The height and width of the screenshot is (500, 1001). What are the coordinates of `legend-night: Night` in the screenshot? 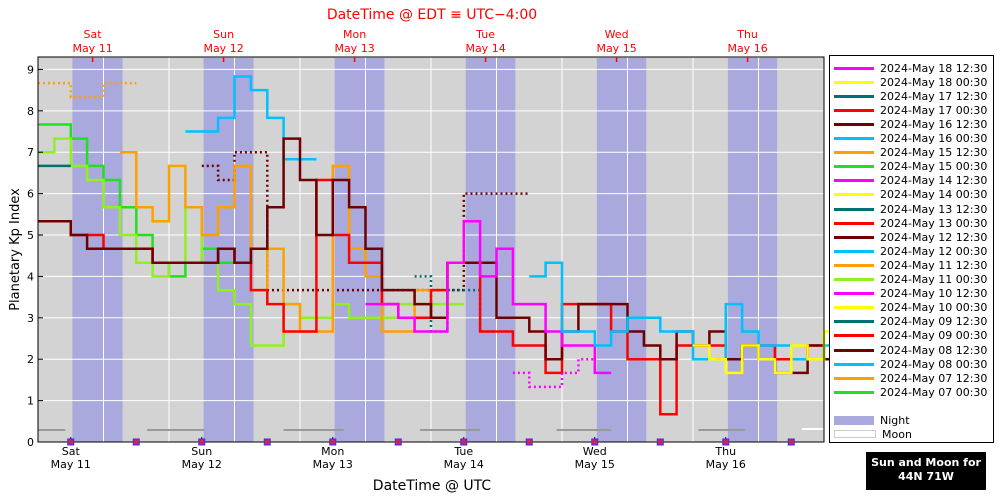 It's located at (872, 420).